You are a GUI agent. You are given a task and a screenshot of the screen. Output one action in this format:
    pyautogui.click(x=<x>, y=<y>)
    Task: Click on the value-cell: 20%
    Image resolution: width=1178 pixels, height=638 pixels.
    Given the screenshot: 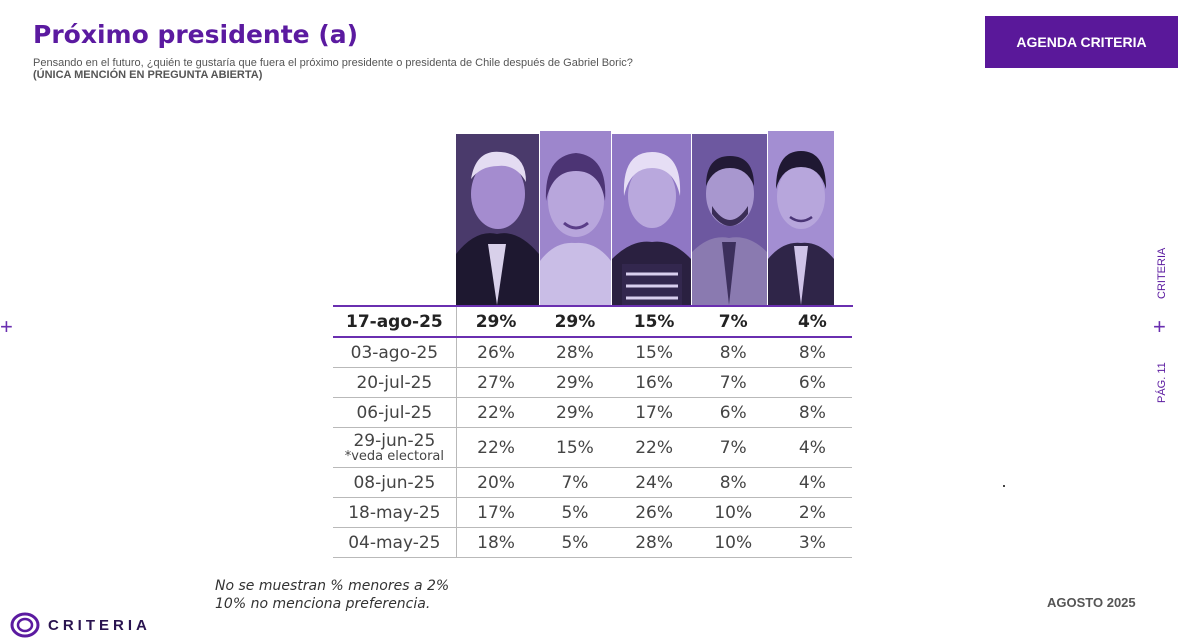 What is the action you would take?
    pyautogui.click(x=496, y=482)
    